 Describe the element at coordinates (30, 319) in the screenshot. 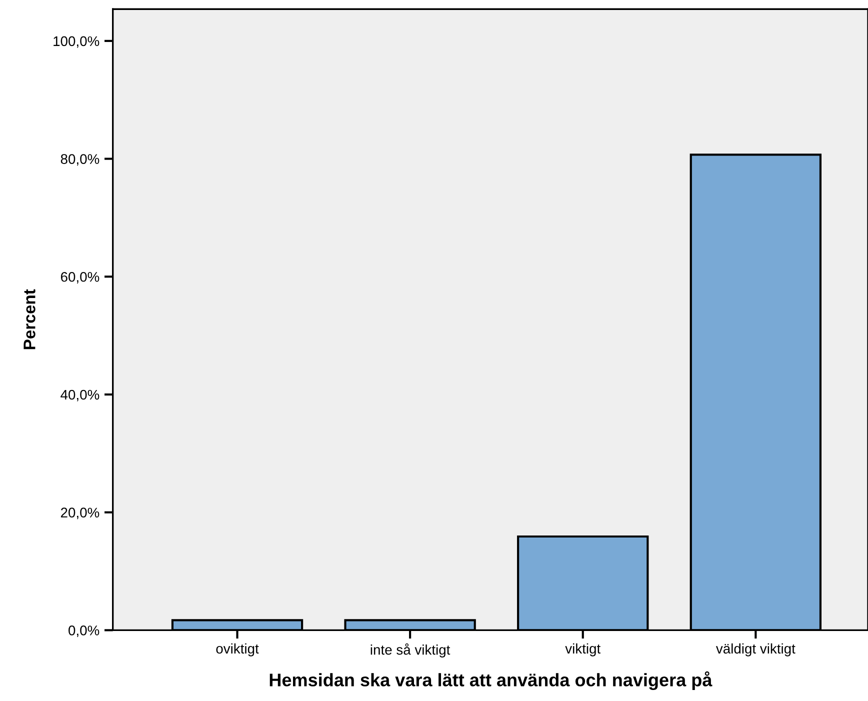

I see `y-axis-title: Percent` at that location.